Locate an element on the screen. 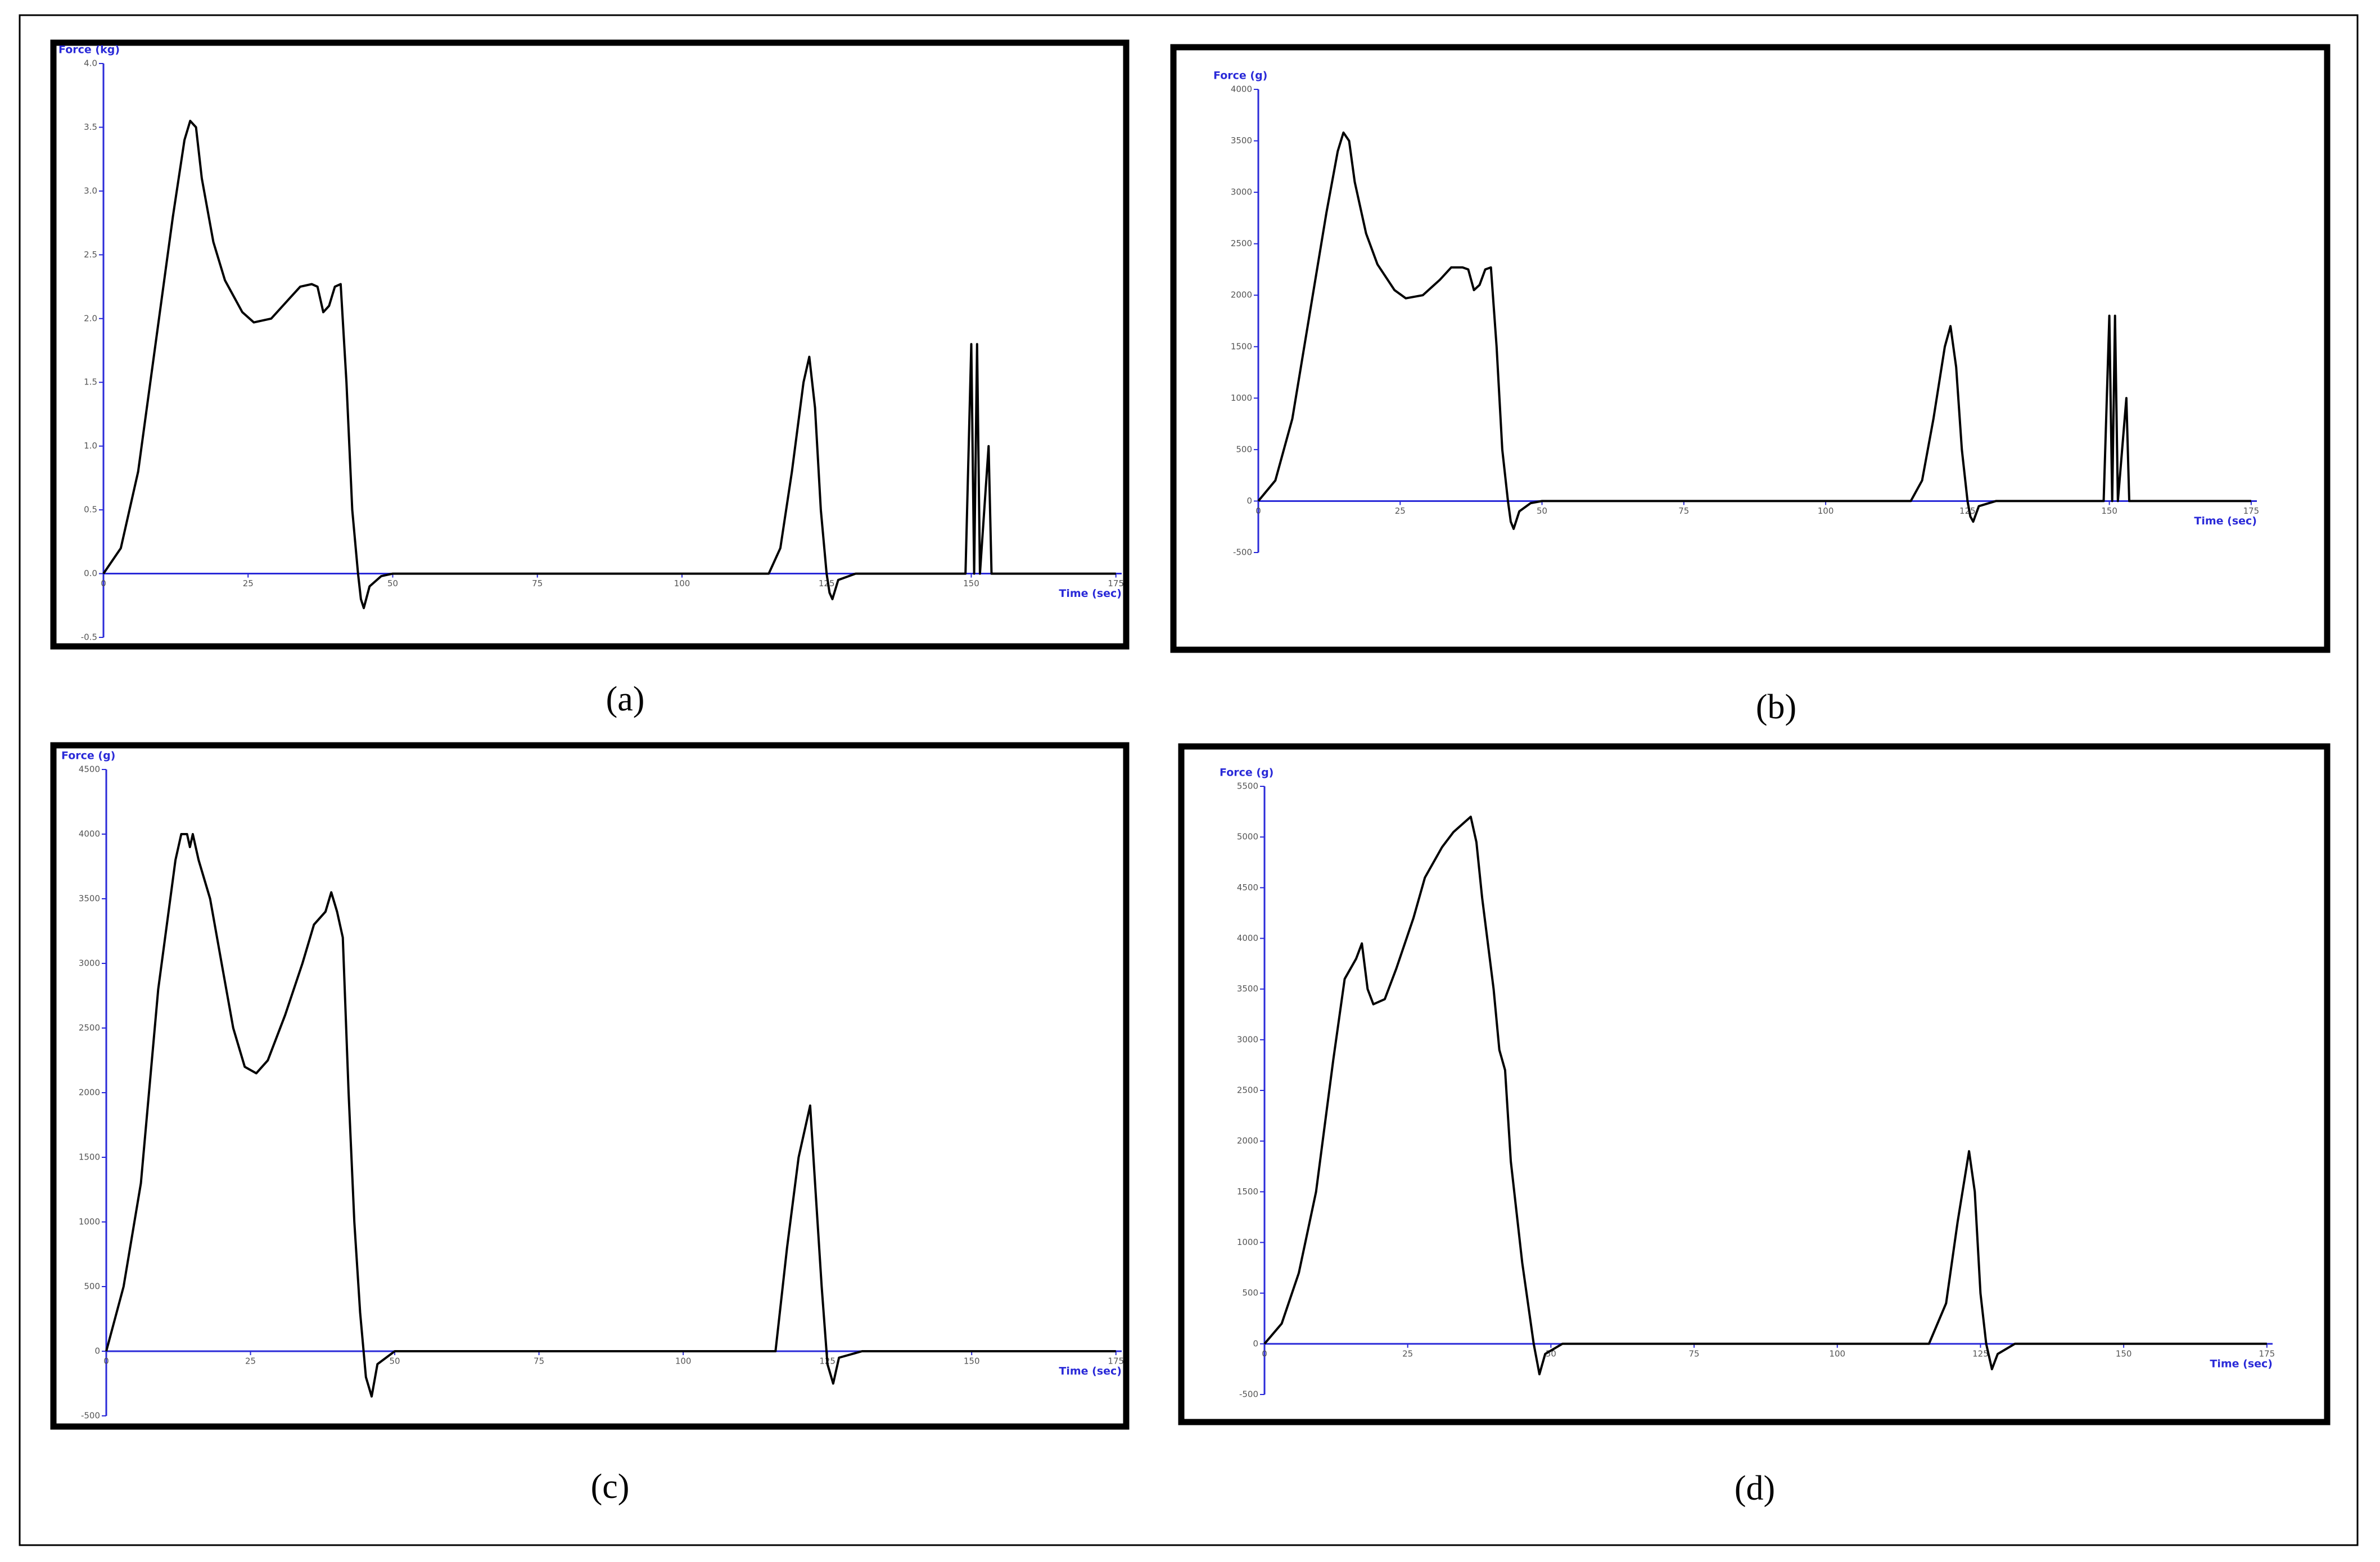  y-tick-label: 5500 is located at coordinates (1247, 786).